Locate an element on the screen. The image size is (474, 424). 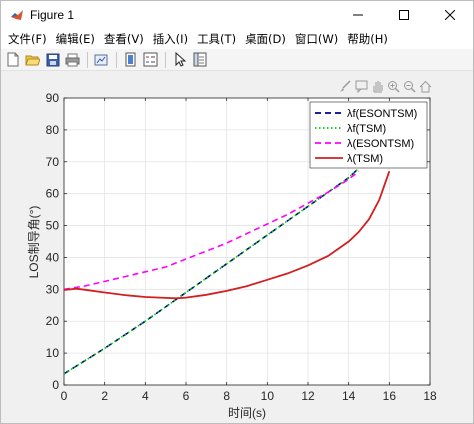
menu-edit: 编辑(E) is located at coordinates (75, 39).